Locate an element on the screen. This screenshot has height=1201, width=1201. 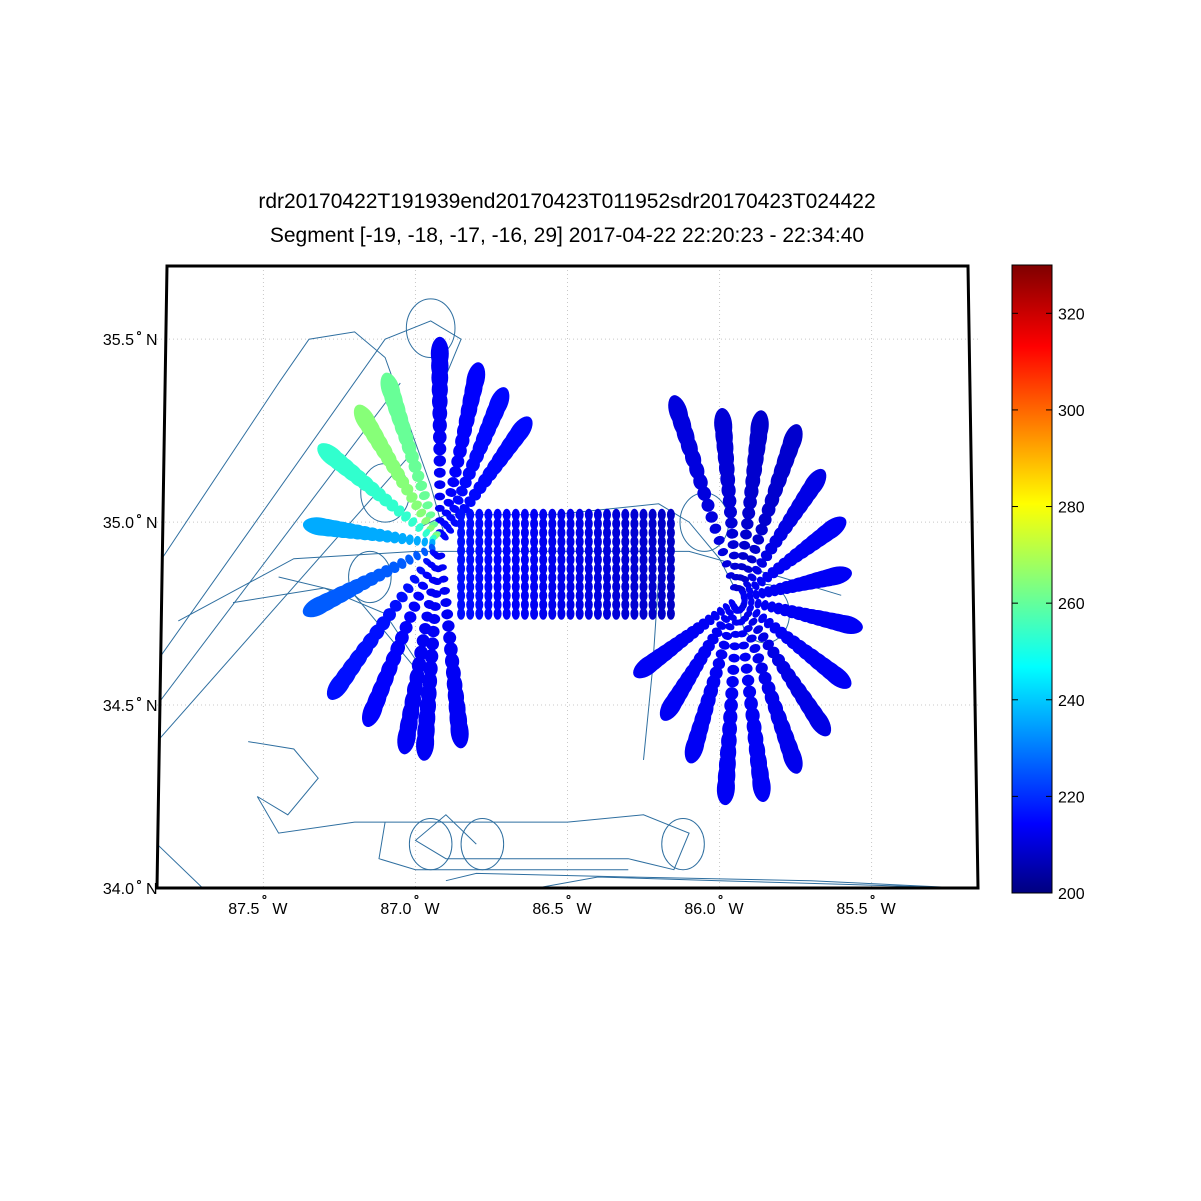
lon-hemisphere: W is located at coordinates (280, 909).